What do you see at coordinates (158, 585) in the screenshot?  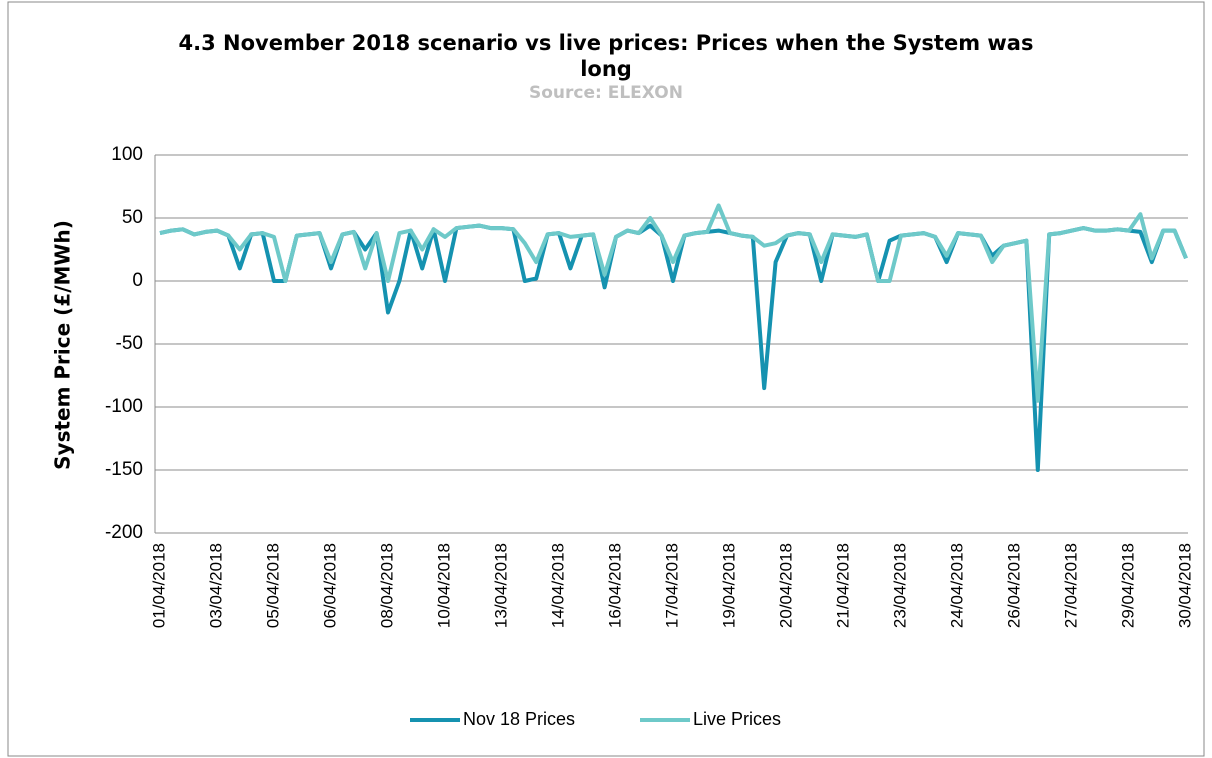 I see `x-tick-label: 01/04/2018` at bounding box center [158, 585].